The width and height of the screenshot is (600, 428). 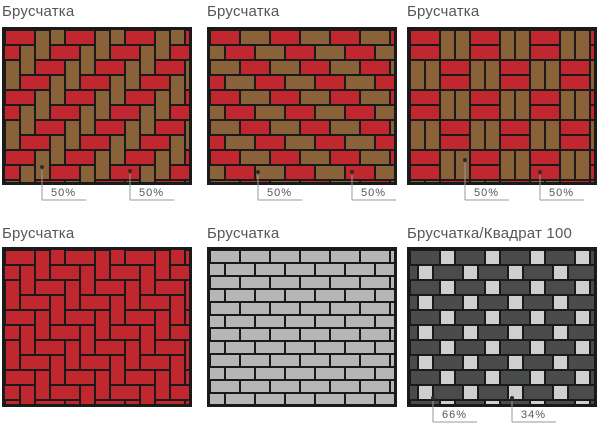 I want to click on percentage-label: 66%, so click(x=454, y=415).